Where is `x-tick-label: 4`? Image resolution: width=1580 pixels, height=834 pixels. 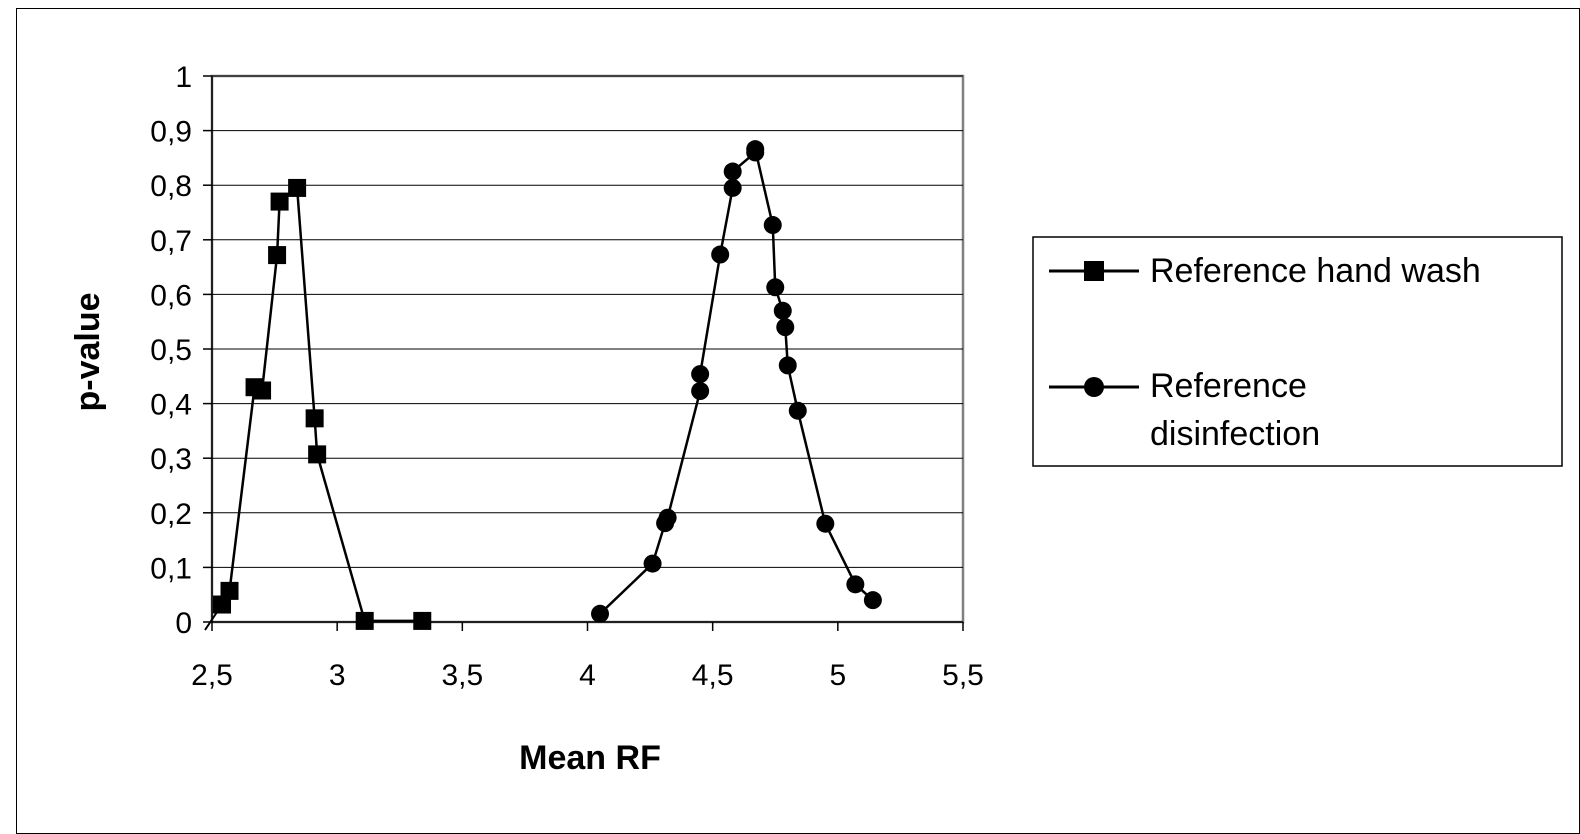 x-tick-label: 4 is located at coordinates (587, 675).